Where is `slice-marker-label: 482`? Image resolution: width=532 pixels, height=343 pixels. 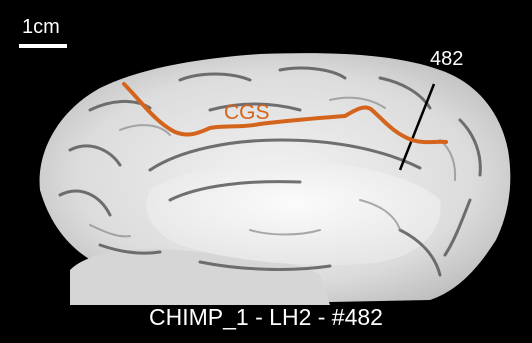
slice-marker-label: 482 is located at coordinates (447, 59).